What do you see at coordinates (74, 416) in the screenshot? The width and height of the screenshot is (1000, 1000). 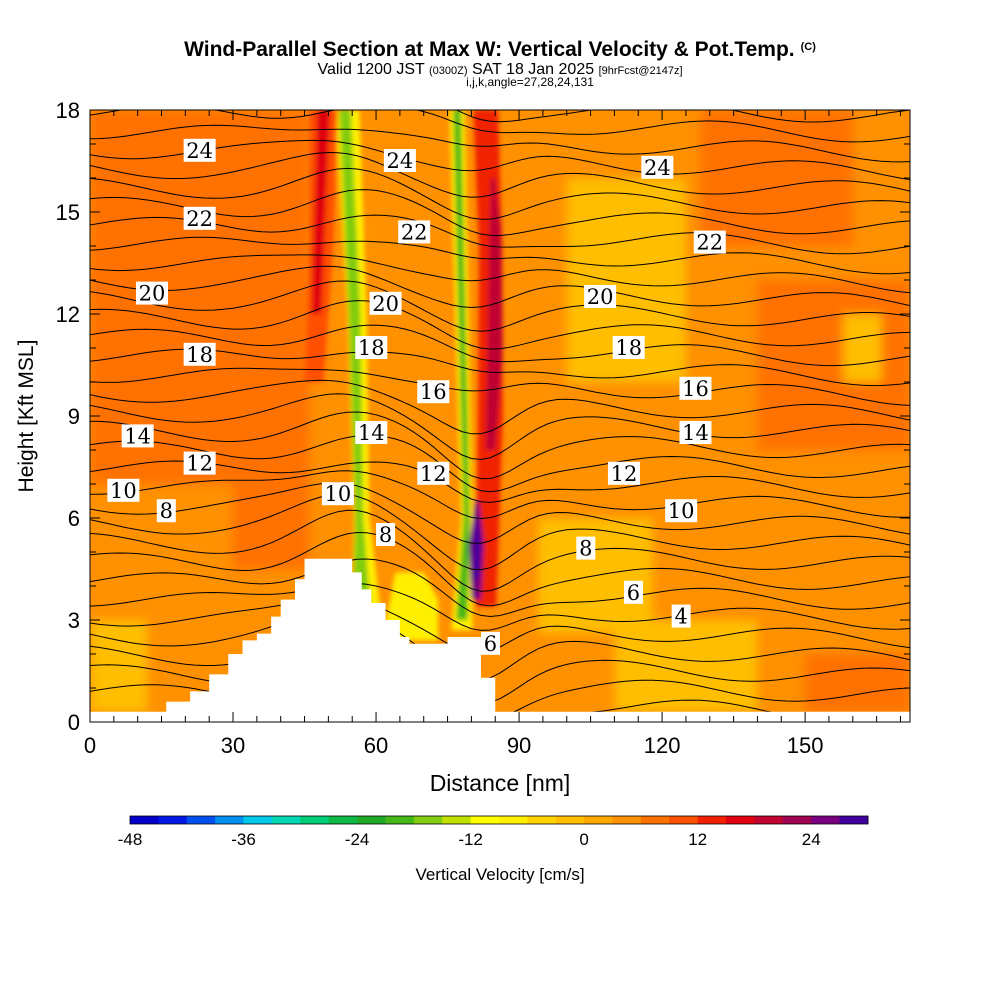 I see `y-tick-label: 9` at bounding box center [74, 416].